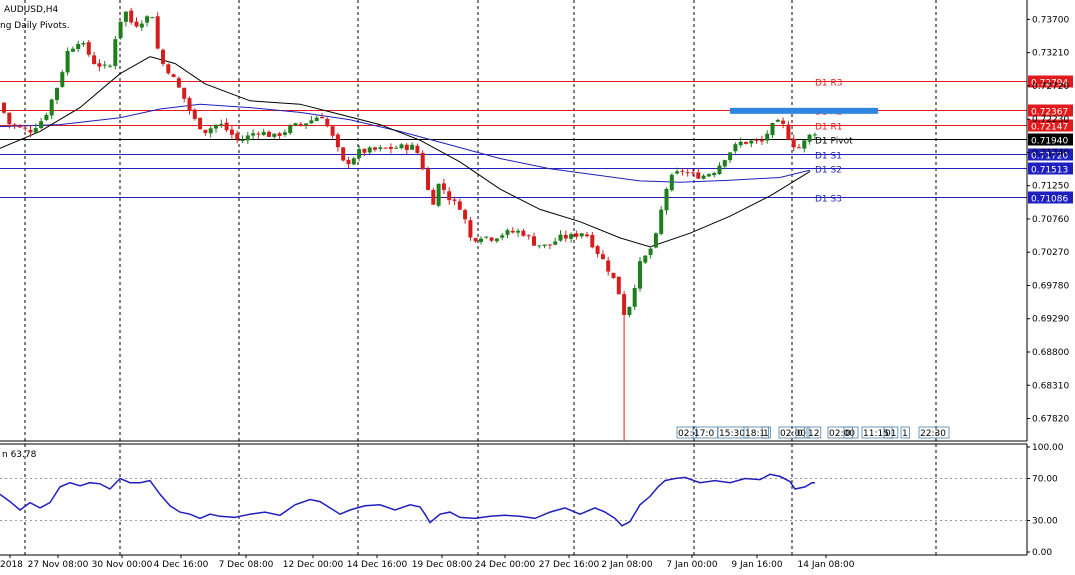 This screenshot has width=1075, height=575. I want to click on time-tick-label: 14 Dec 16:00, so click(377, 565).